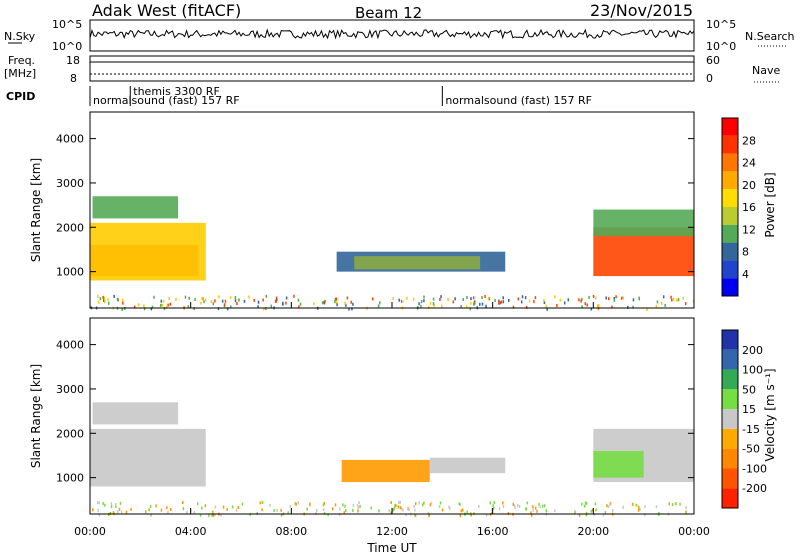 The image size is (800, 554). Describe the element at coordinates (166, 100) in the screenshot. I see `cpid-segment-label: normalsound (fast) 157 RF` at that location.